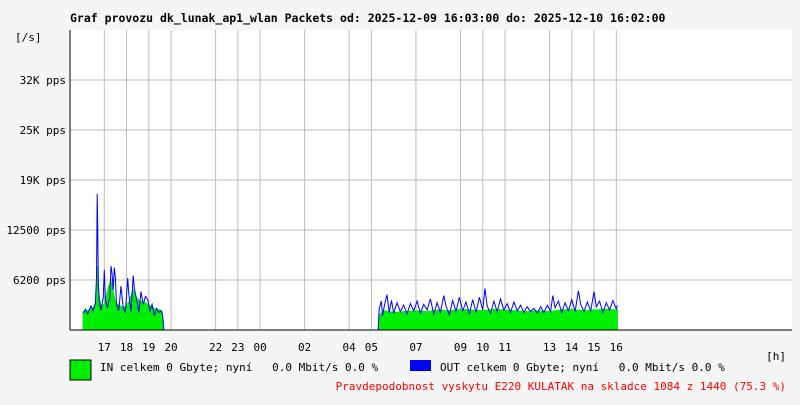 Image resolution: width=800 pixels, height=405 pixels. What do you see at coordinates (415, 347) in the screenshot?
I see `x-tick-label: 07` at bounding box center [415, 347].